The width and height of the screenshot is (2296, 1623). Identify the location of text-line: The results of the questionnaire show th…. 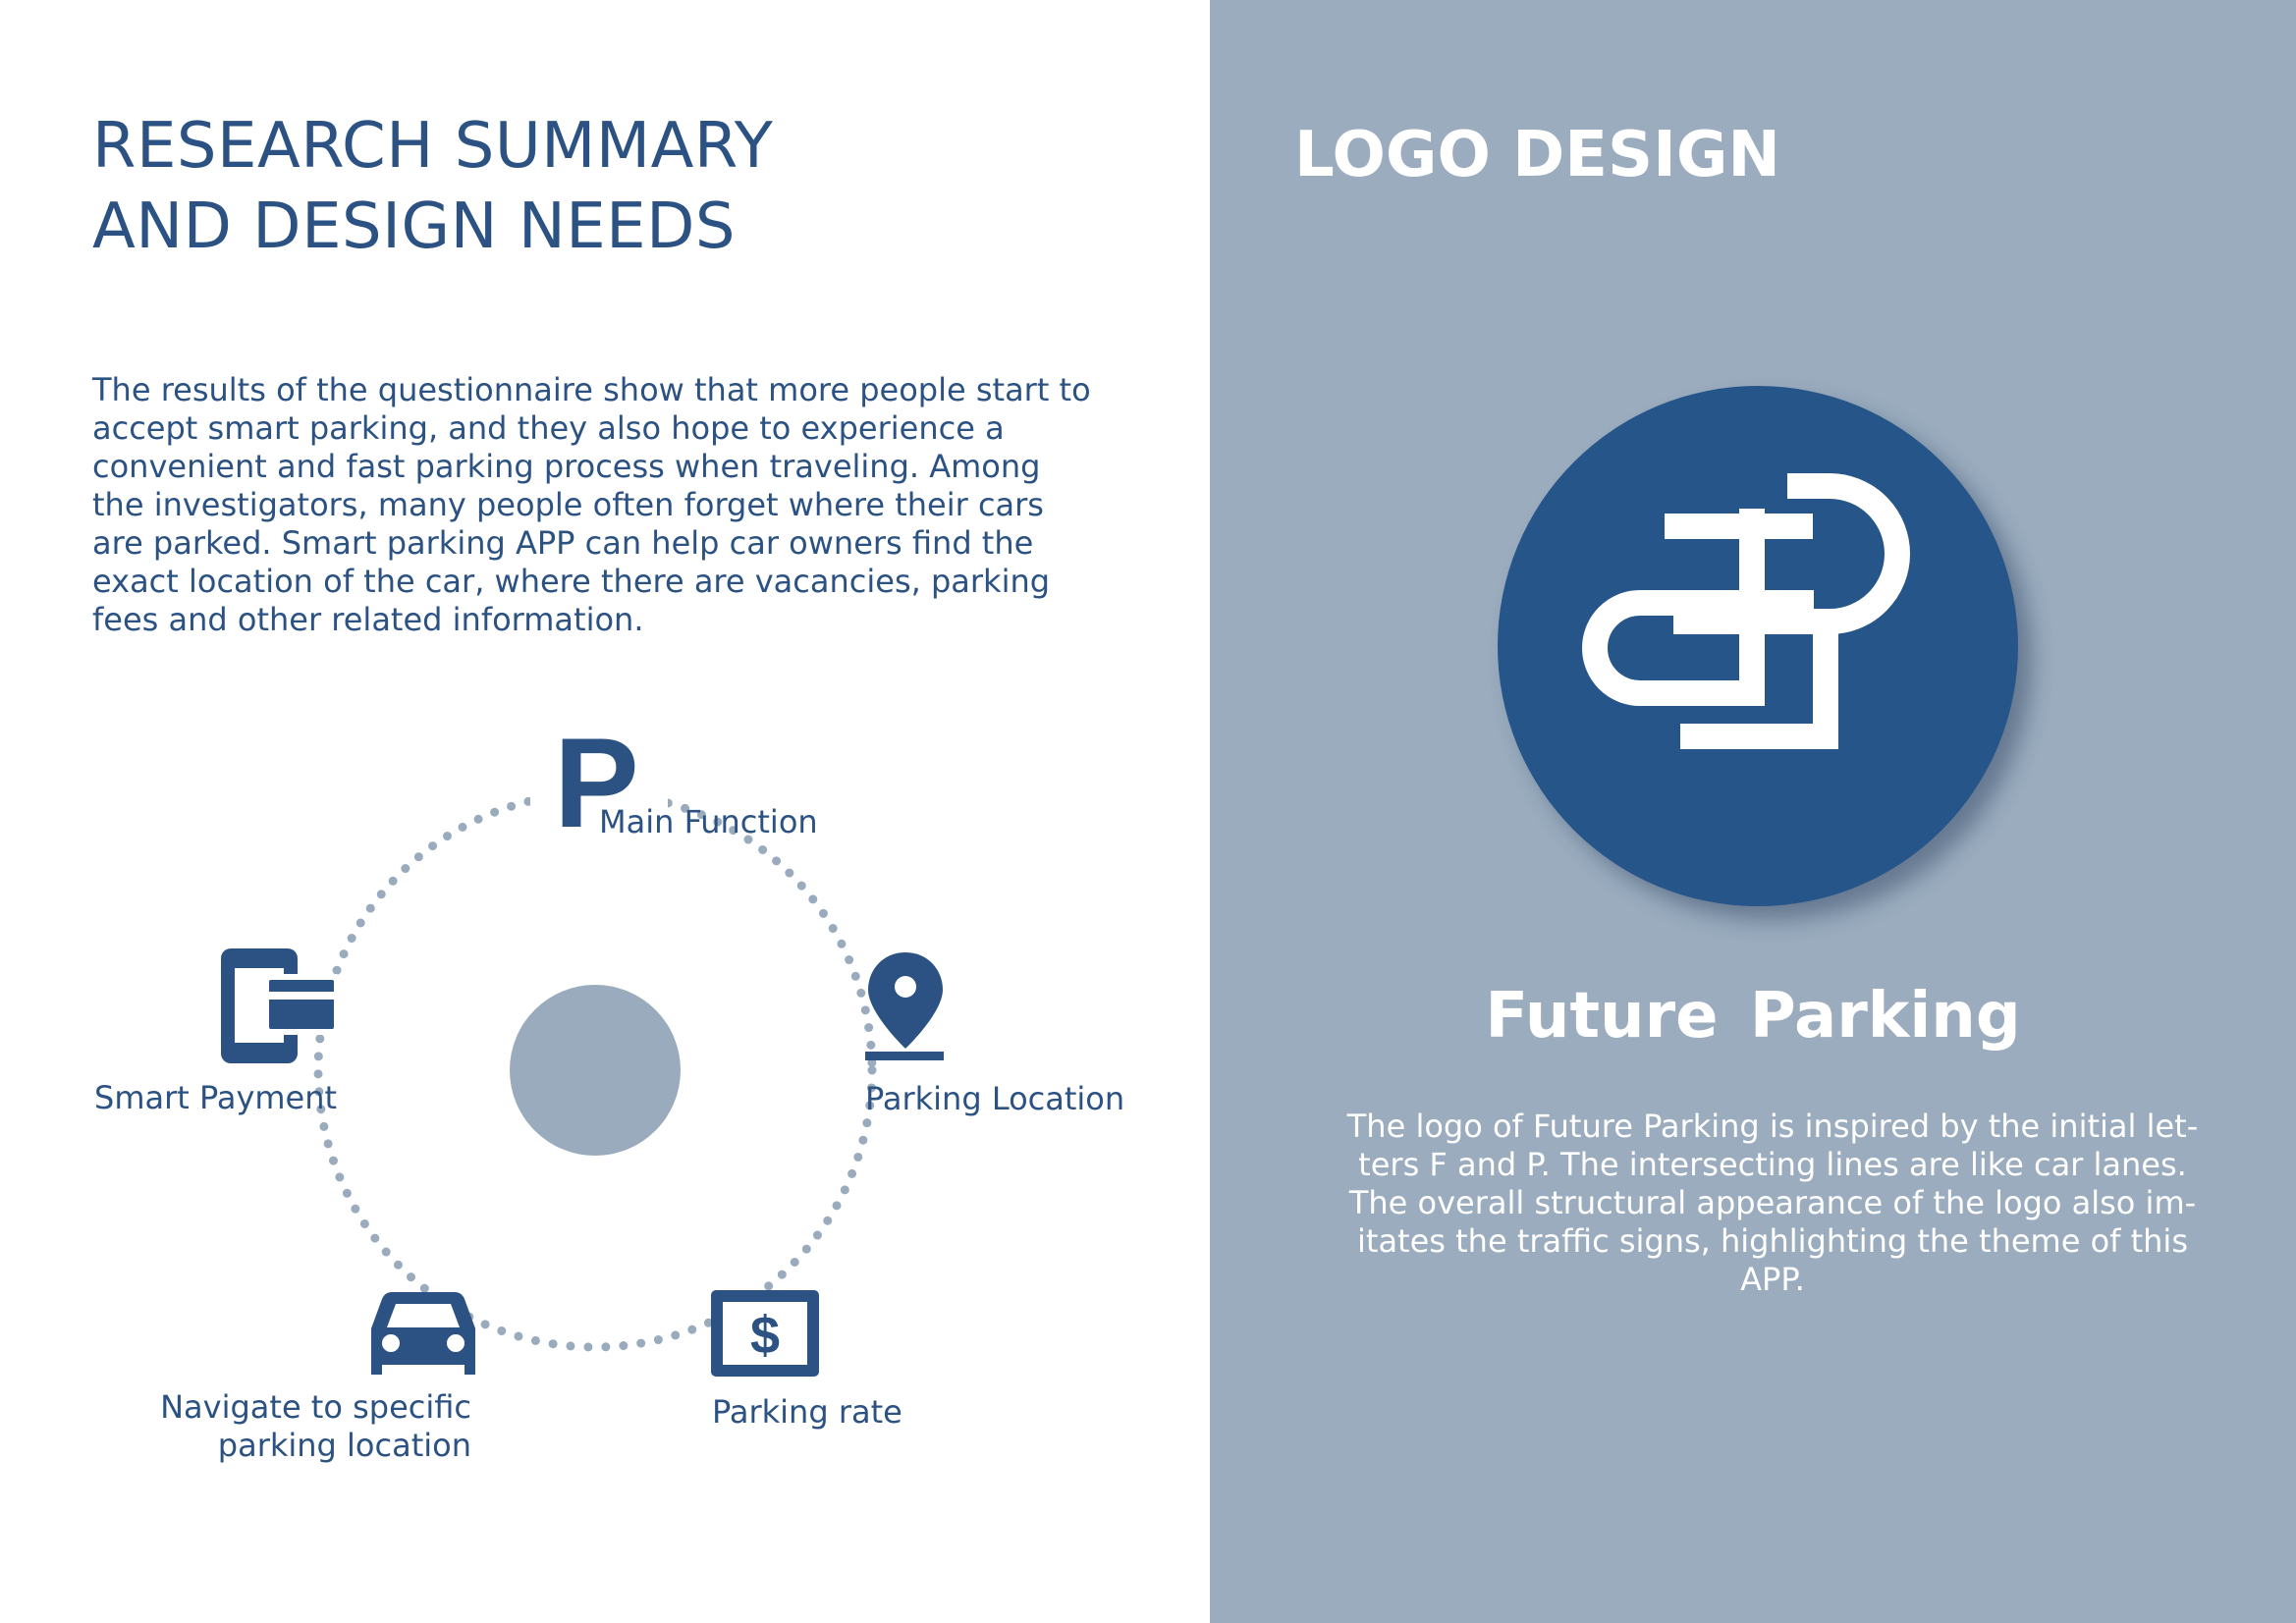
(591, 390).